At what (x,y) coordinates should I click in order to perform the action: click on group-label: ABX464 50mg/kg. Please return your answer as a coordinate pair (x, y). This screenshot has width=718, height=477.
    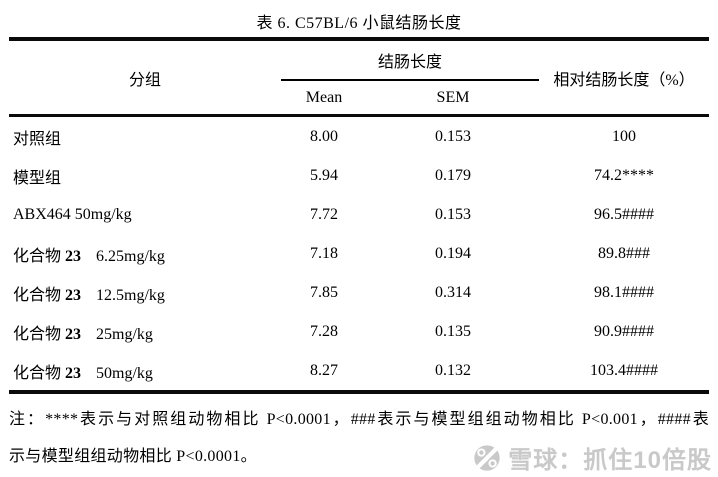
    Looking at the image, I should click on (72, 214).